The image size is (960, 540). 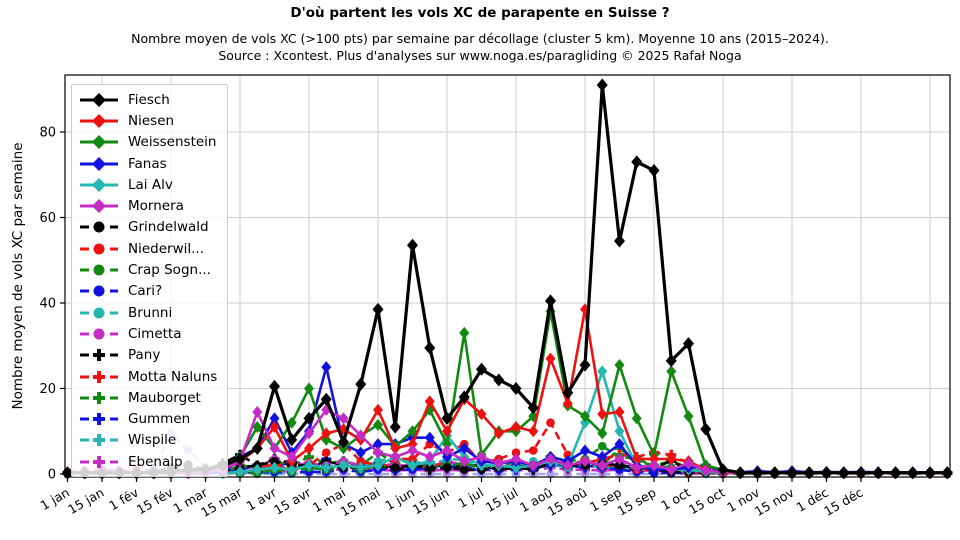 I want to click on legend-label: Fiesch, so click(x=149, y=99).